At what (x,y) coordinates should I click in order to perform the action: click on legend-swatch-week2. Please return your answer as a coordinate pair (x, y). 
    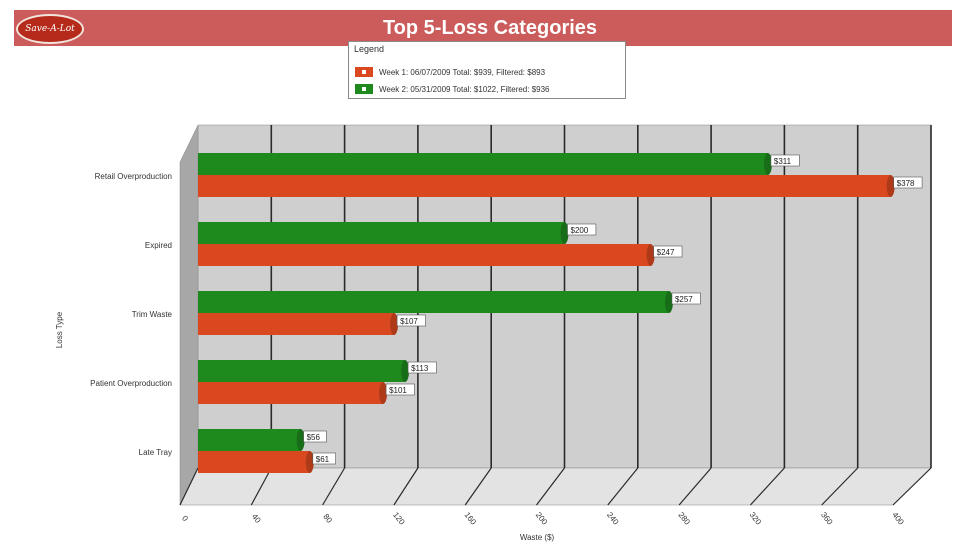
    Looking at the image, I should click on (364, 89).